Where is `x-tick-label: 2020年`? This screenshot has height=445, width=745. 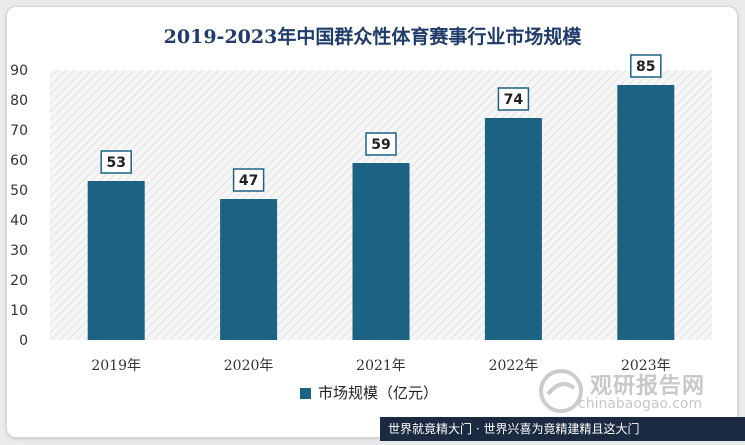 x-tick-label: 2020年 is located at coordinates (249, 366).